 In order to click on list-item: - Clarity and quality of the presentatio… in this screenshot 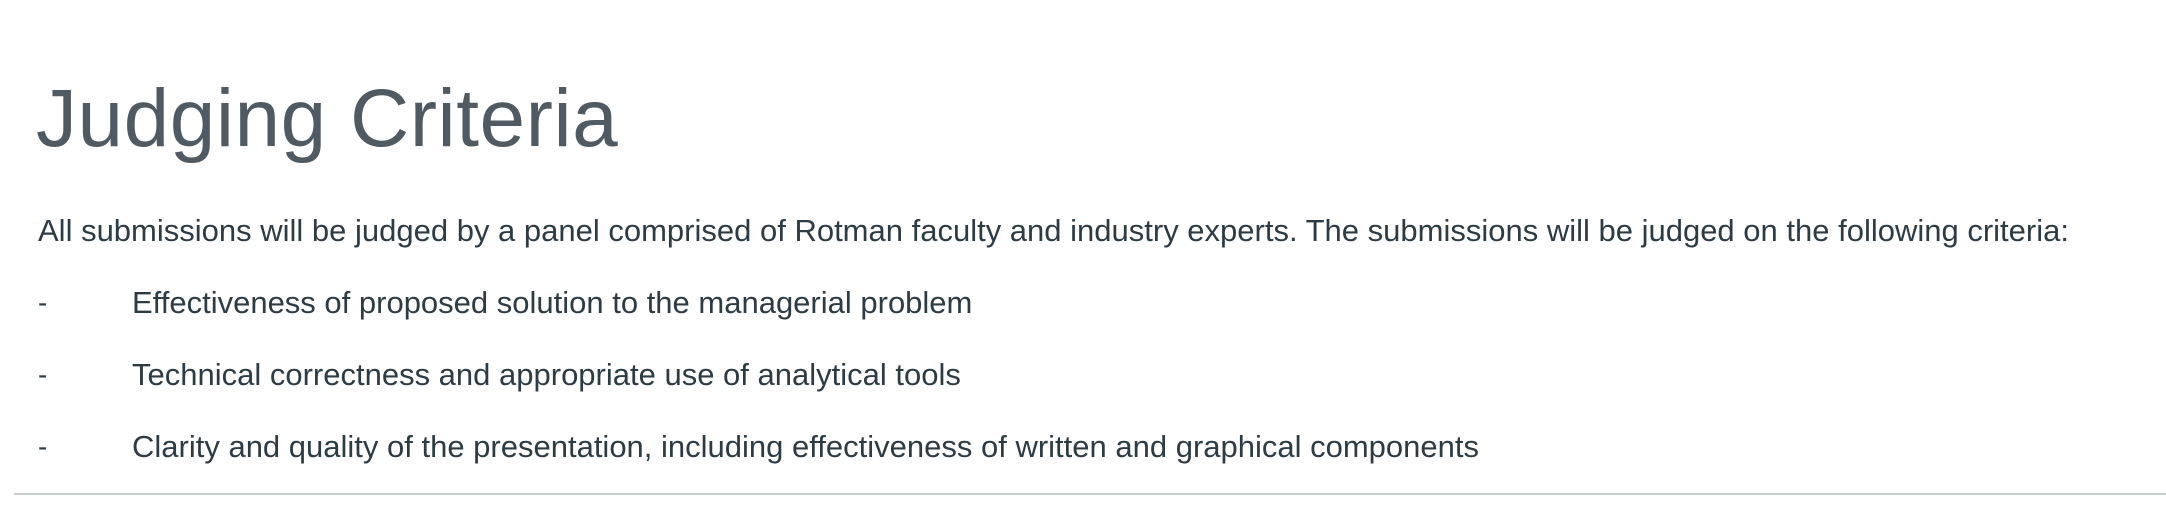, I will do `click(758, 458)`.